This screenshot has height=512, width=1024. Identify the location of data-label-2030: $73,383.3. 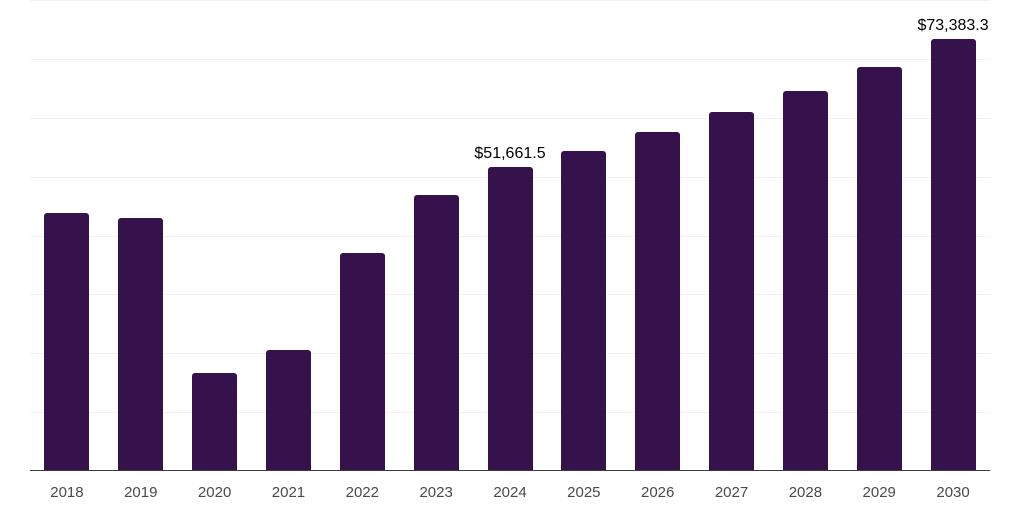
(953, 25).